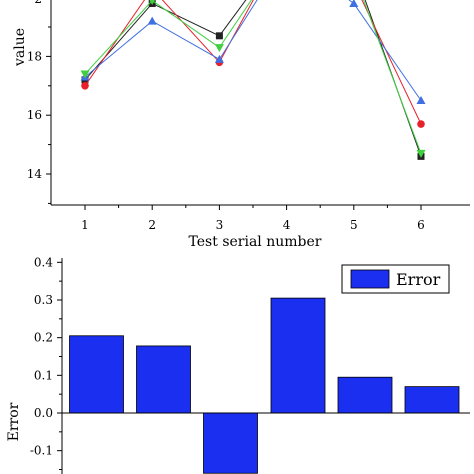 This screenshot has width=474, height=474. I want to click on y-tick-label-clipped: 2, so click(38, 3).